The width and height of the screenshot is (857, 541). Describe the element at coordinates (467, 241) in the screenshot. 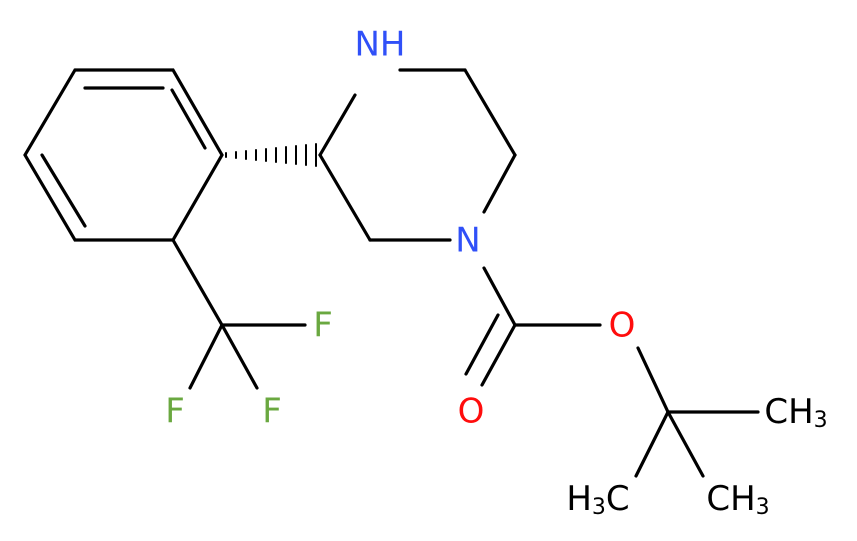

I see `atom-label: N` at that location.